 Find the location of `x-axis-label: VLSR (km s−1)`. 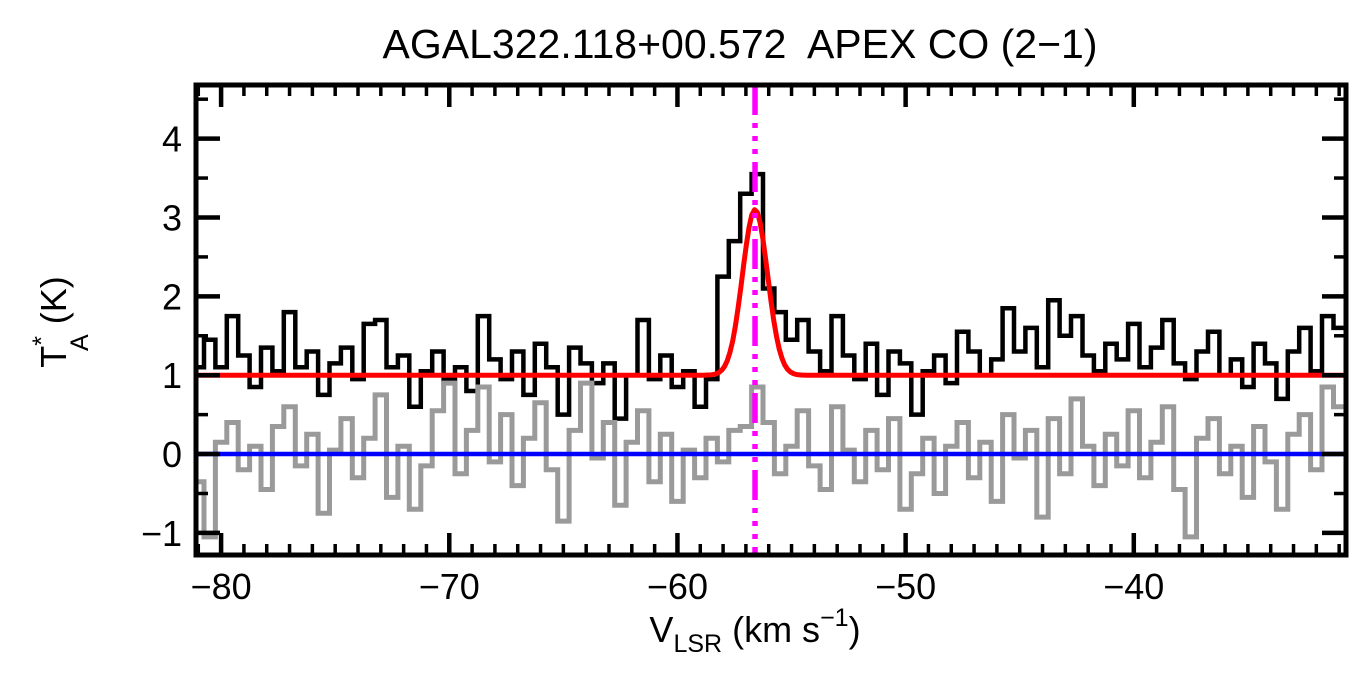

x-axis-label: VLSR (km s−1) is located at coordinates (754, 631).